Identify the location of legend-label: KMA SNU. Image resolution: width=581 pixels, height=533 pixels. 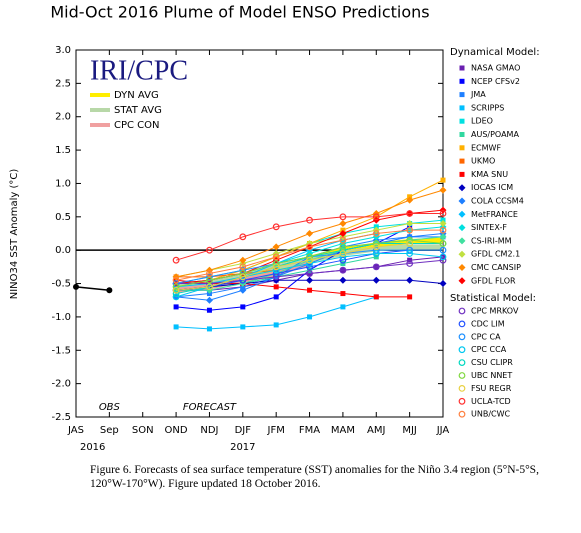
(489, 174).